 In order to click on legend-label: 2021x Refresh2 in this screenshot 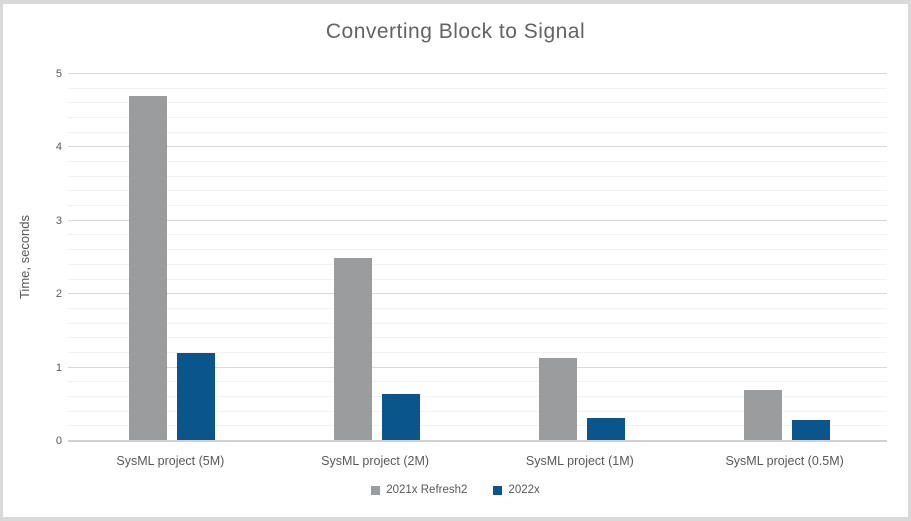, I will do `click(427, 490)`.